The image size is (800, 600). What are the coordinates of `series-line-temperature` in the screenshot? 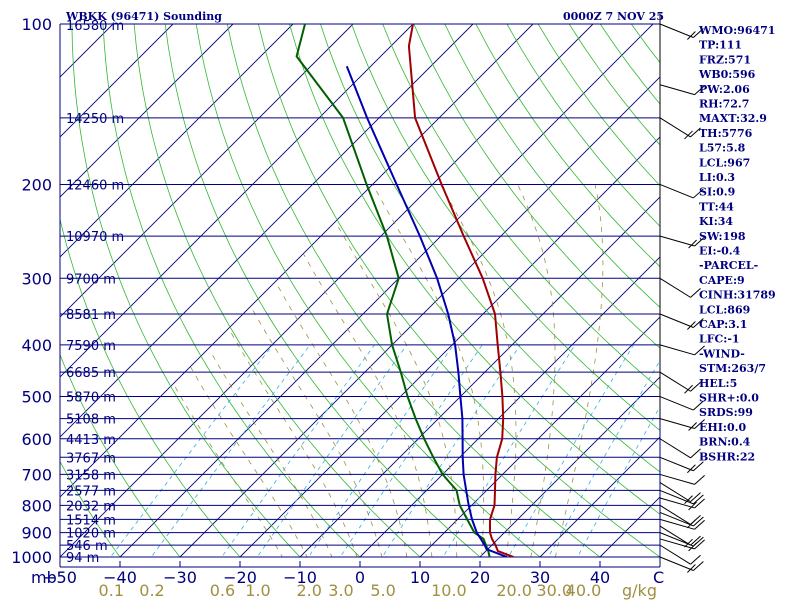 It's located at (460, 290).